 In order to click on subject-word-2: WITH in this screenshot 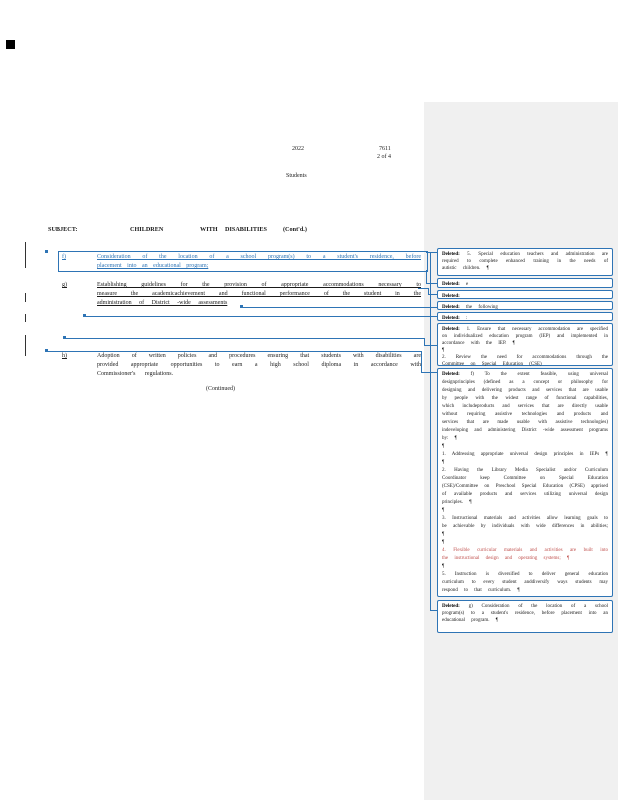, I will do `click(209, 229)`.